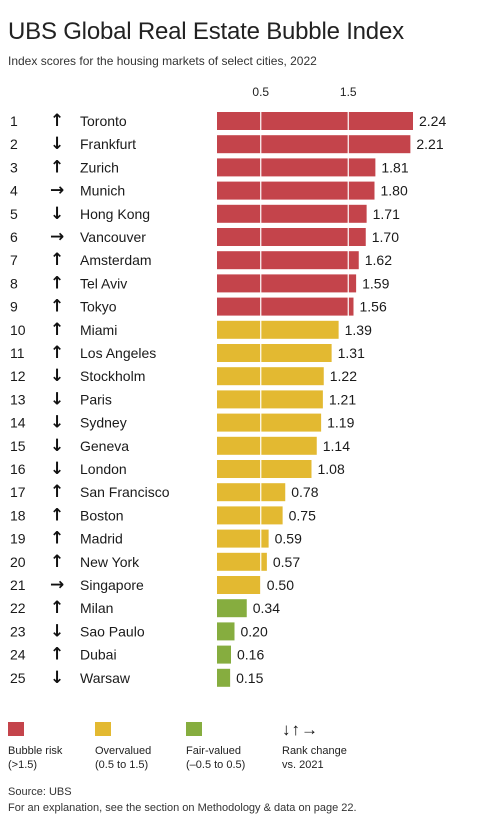  Describe the element at coordinates (14, 191) in the screenshot. I see `rank-label: 4` at that location.